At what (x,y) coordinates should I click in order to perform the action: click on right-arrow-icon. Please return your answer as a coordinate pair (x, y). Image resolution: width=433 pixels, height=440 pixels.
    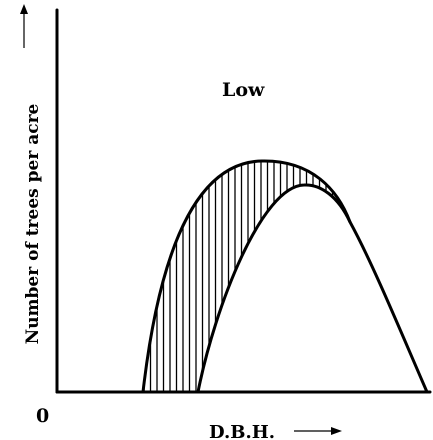
    Looking at the image, I should click on (318, 431).